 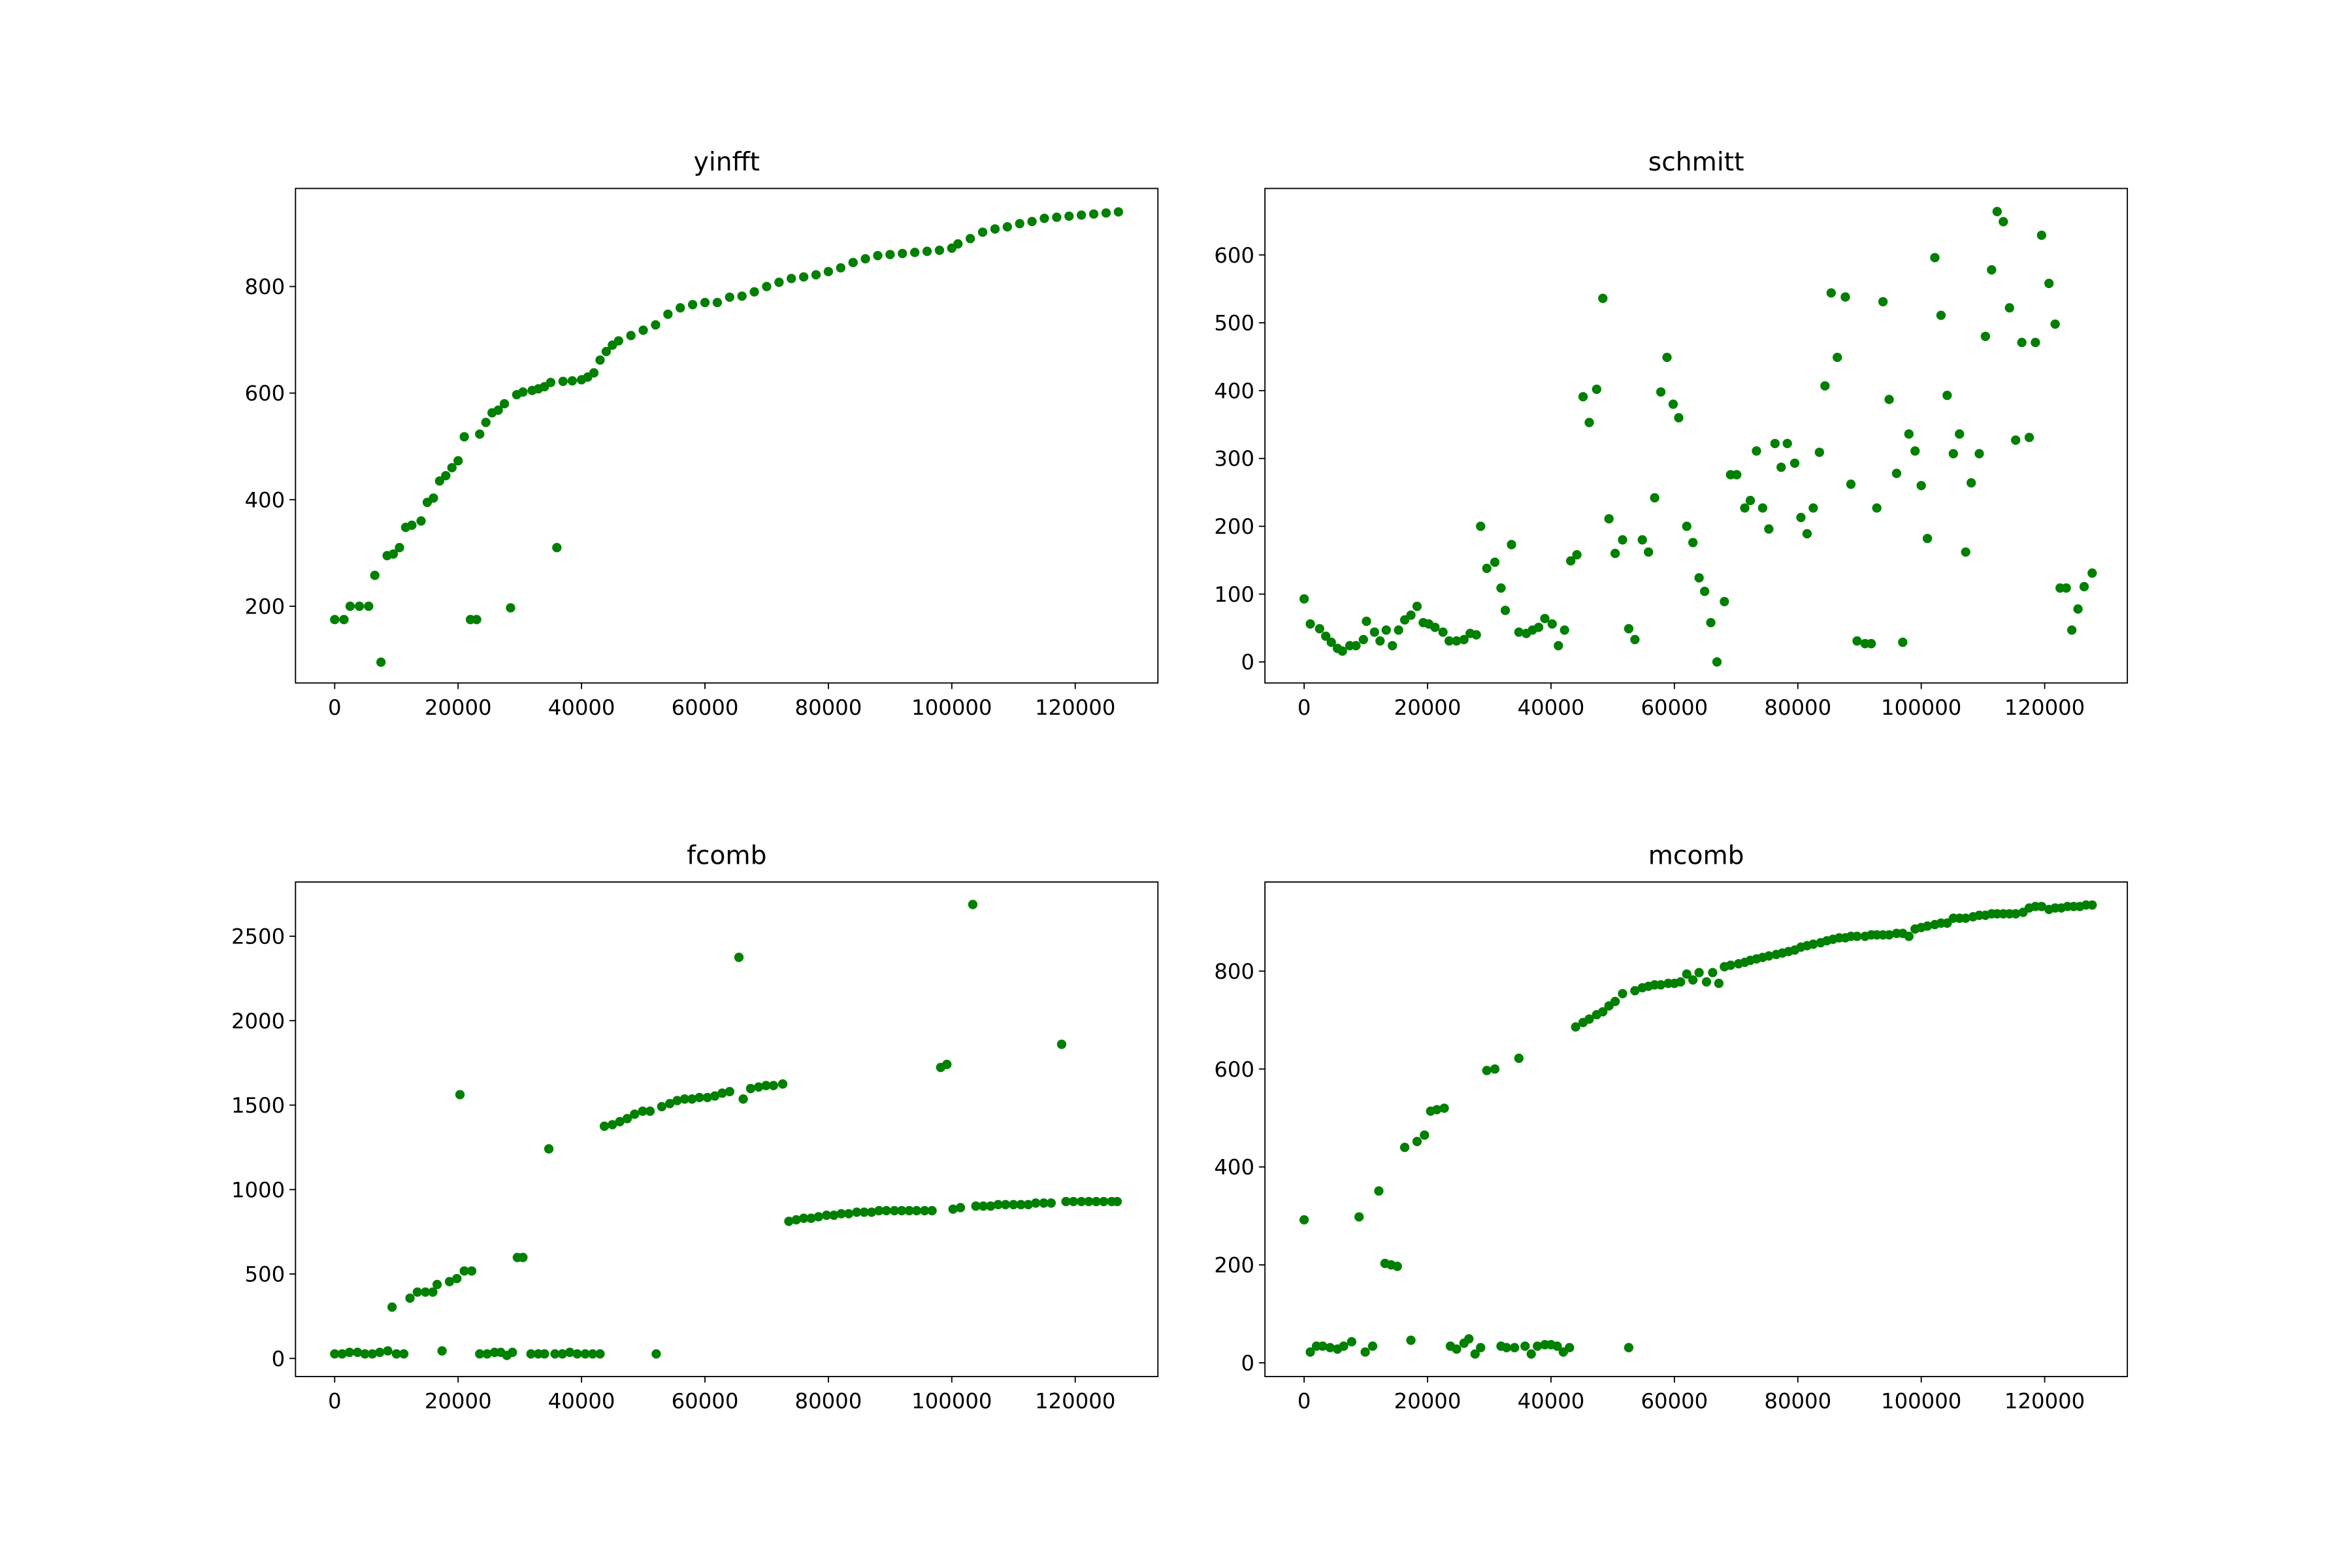 I want to click on y-tick-label: 600, so click(x=1234, y=255).